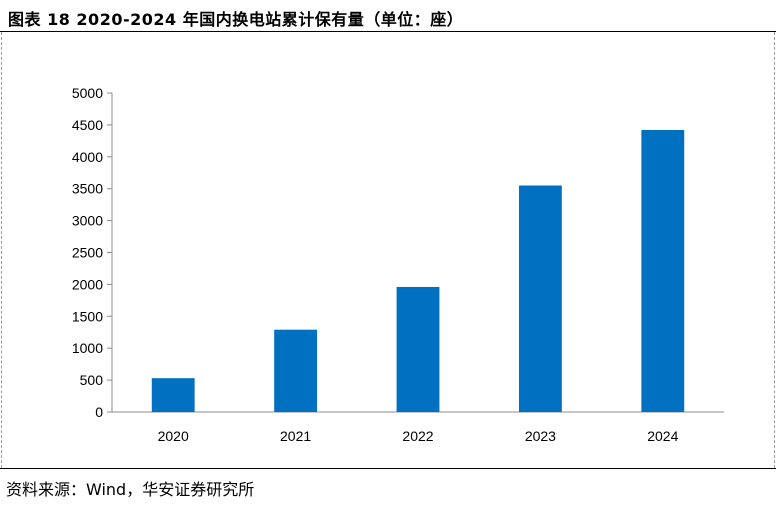 The width and height of the screenshot is (776, 506). What do you see at coordinates (270, 19) in the screenshot?
I see `figure-title-text: 2020-2024 年国内换电站累计保有量（单位：座）` at bounding box center [270, 19].